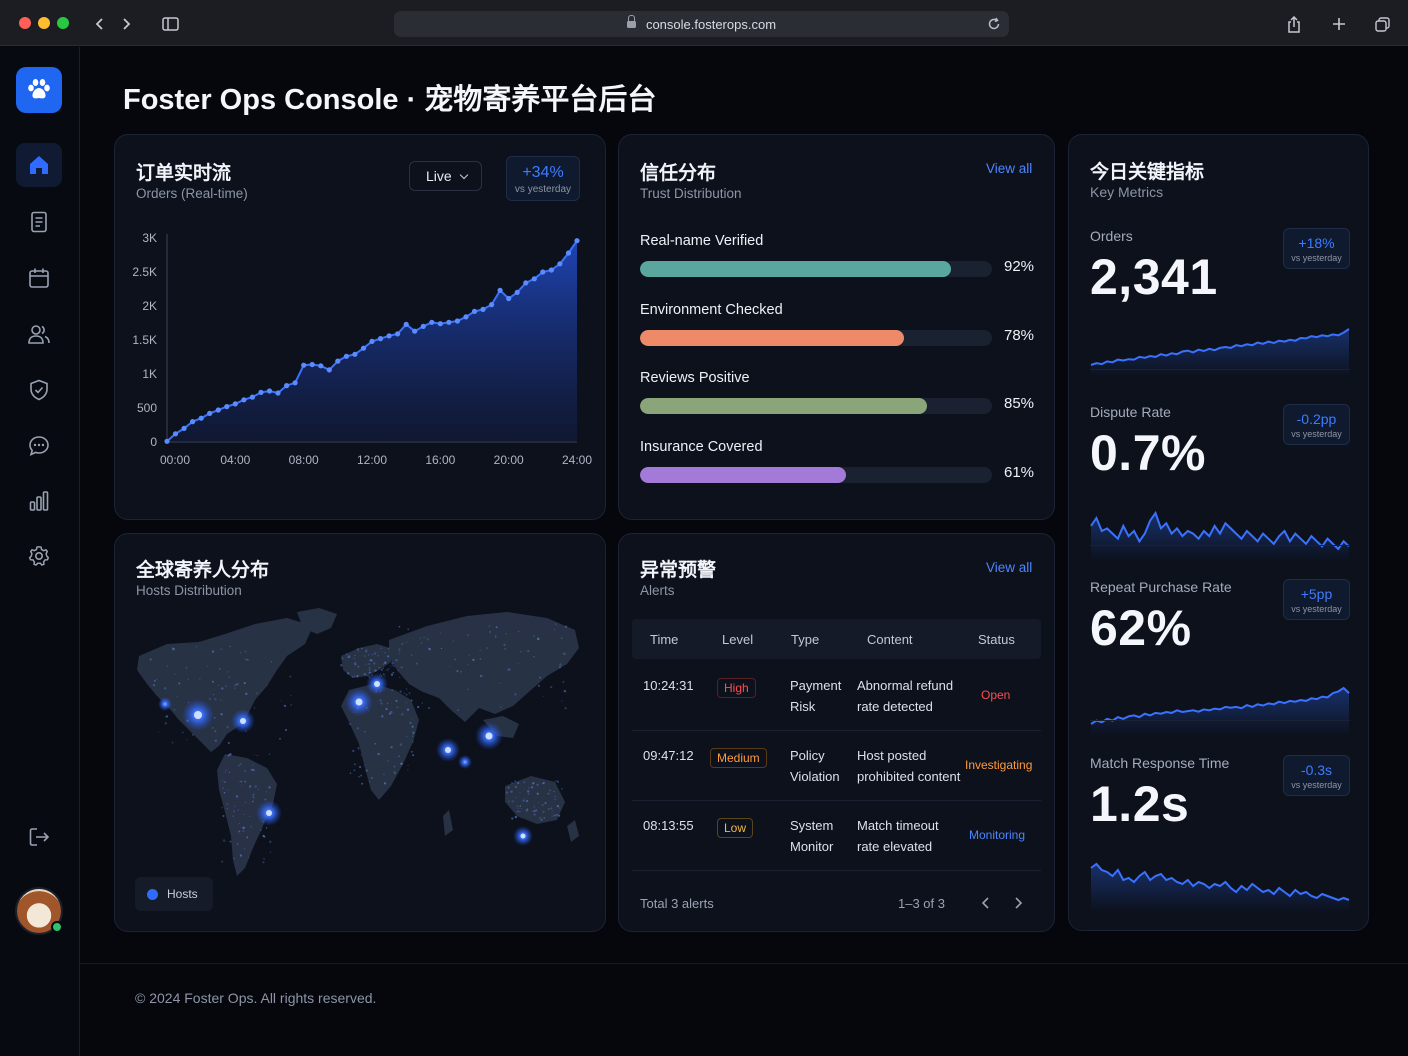 This screenshot has height=1056, width=1408. Describe the element at coordinates (149, 306) in the screenshot. I see `y-tick-label: 2K` at that location.